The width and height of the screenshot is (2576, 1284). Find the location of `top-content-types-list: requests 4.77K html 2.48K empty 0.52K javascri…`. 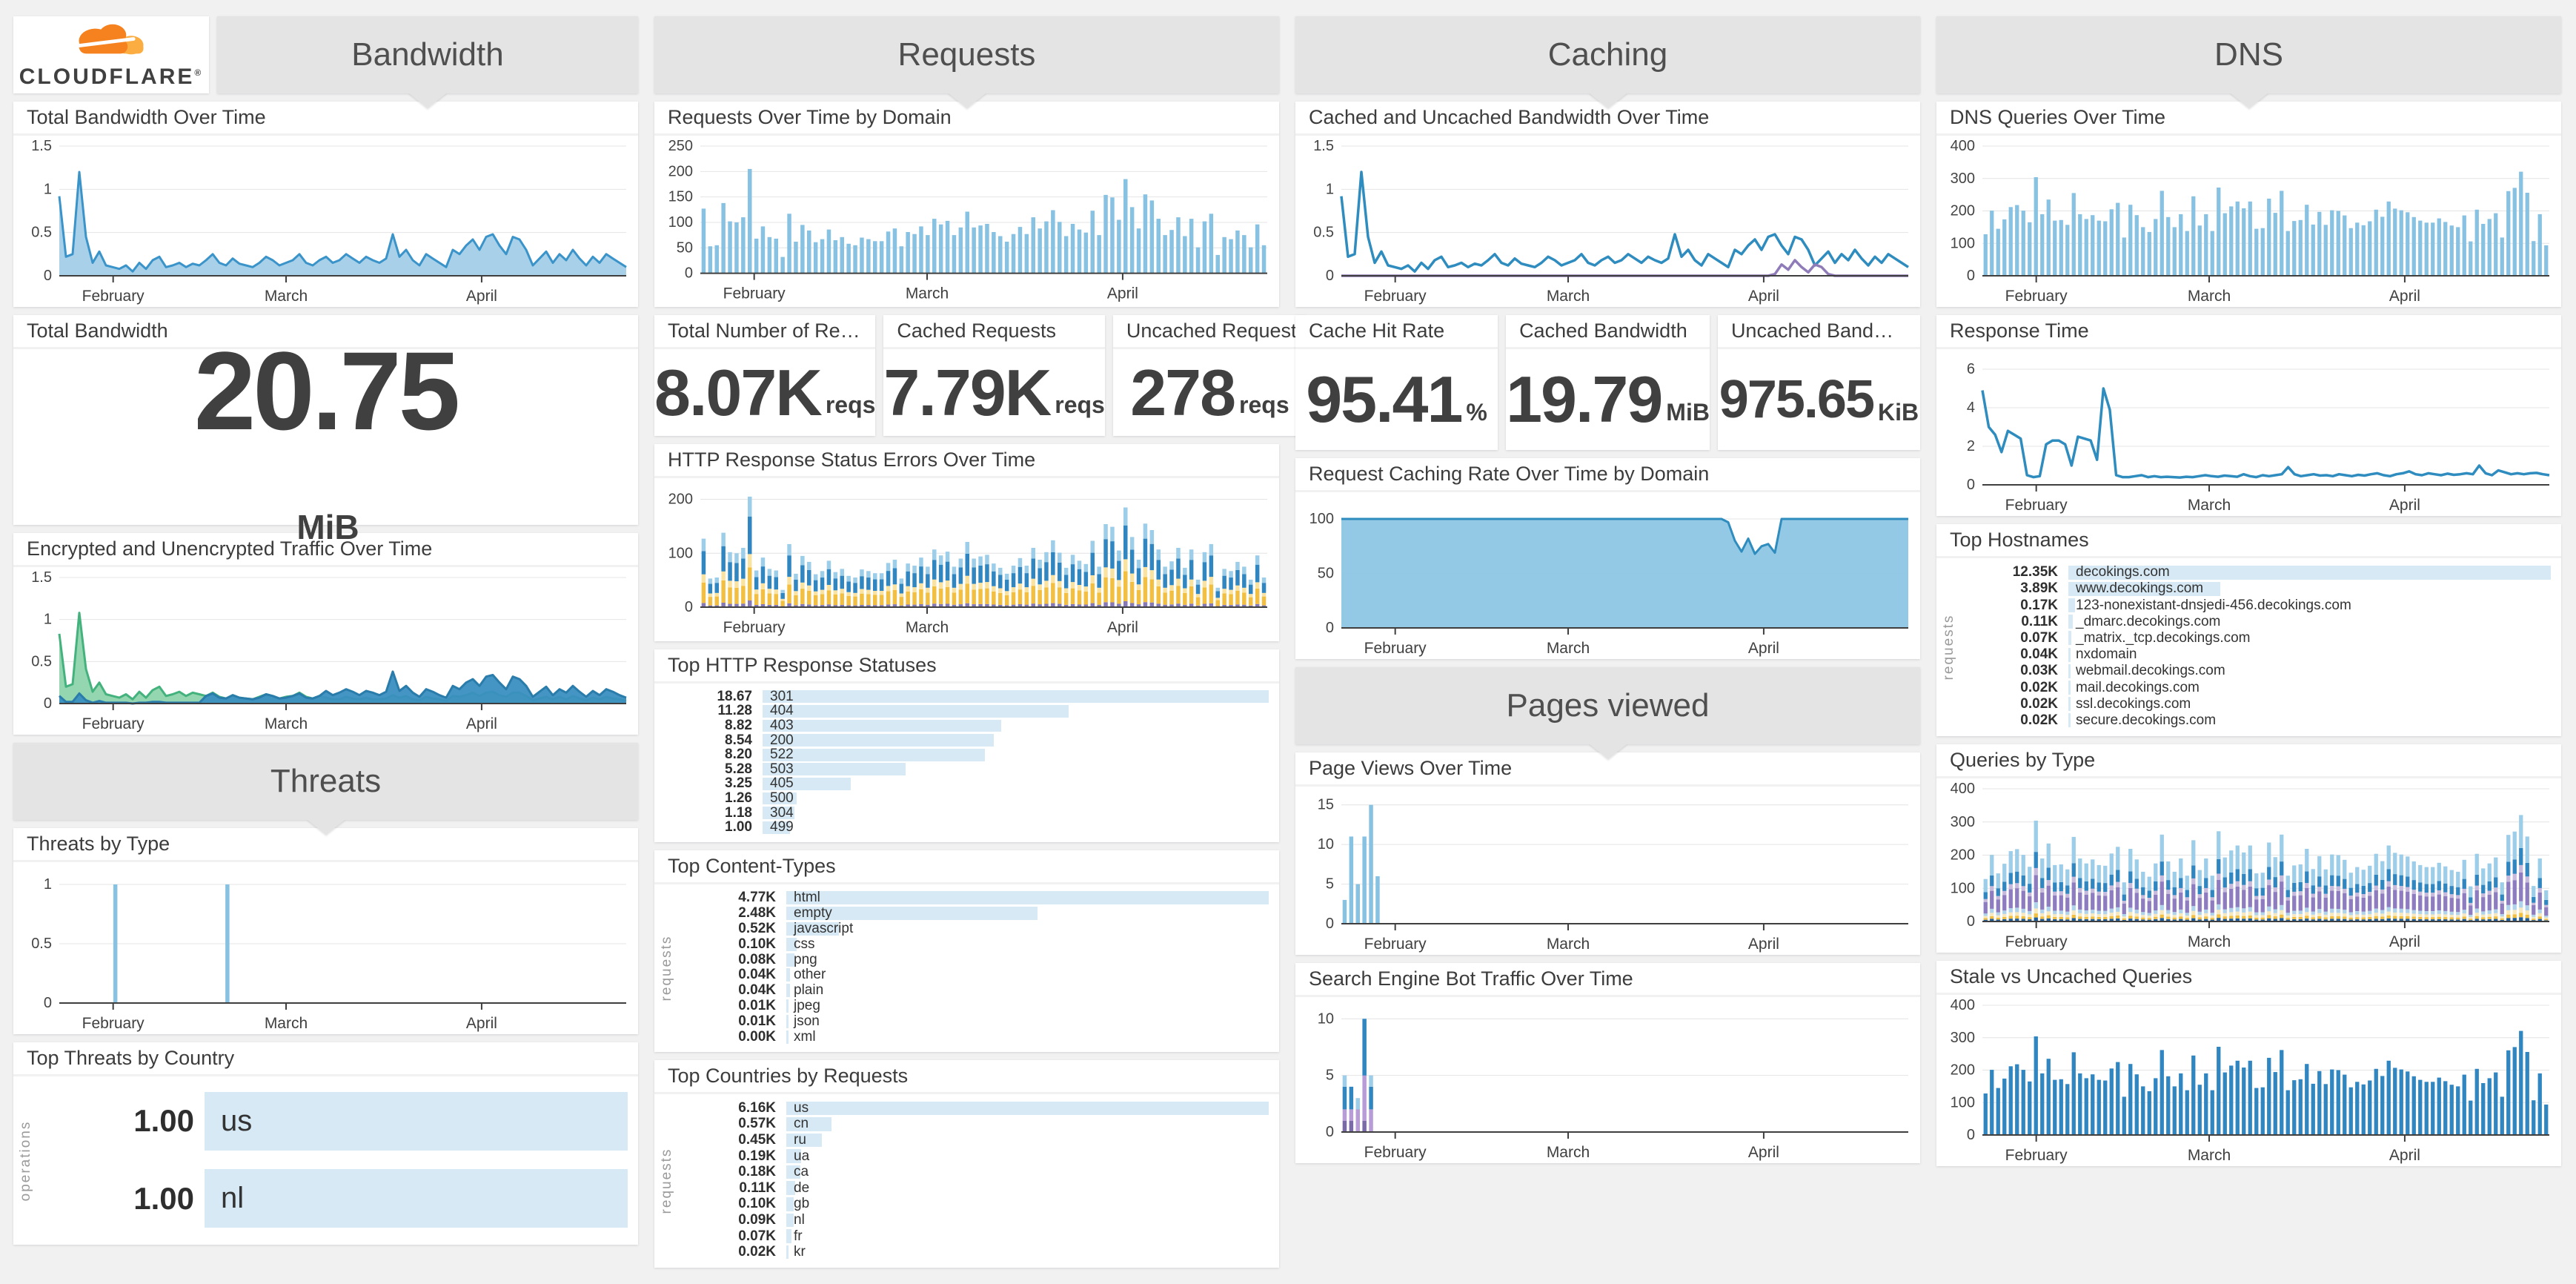

top-content-types-list: requests 4.77K html 2.48K empty 0.52K javascri… is located at coordinates (966, 968).